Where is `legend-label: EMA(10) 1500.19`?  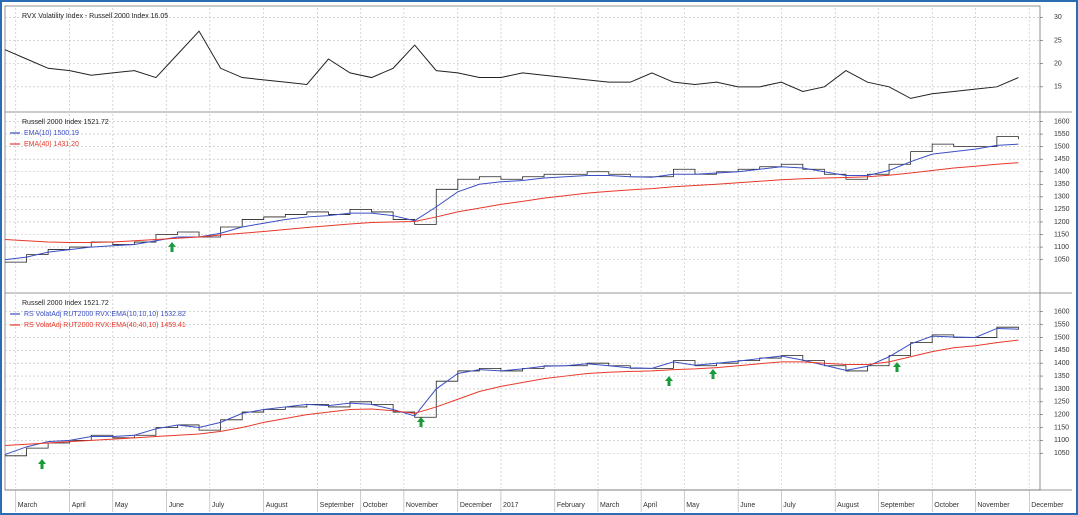
legend-label: EMA(10) 1500.19 is located at coordinates (51, 133).